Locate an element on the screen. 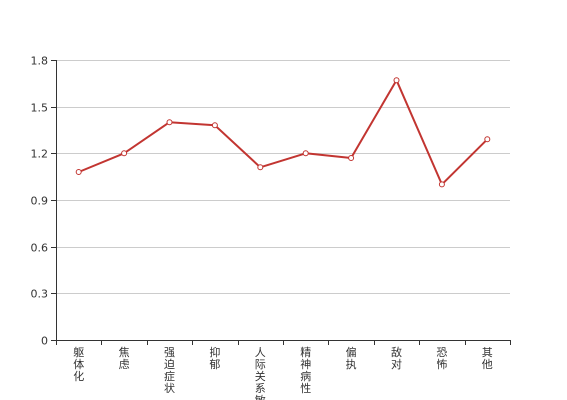  x-tick-label: 偏执 is located at coordinates (351, 358).